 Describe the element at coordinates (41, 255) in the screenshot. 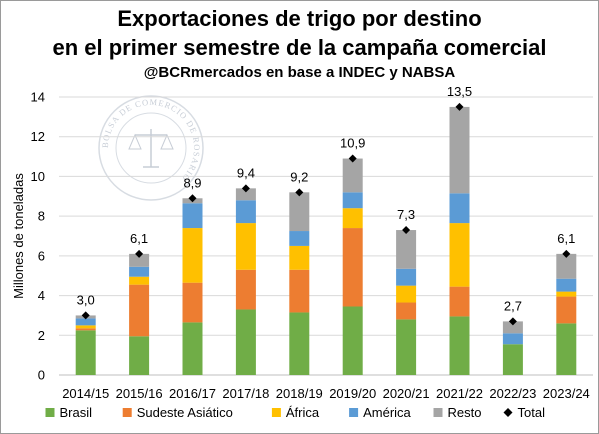

I see `y-tick-label: 6` at that location.